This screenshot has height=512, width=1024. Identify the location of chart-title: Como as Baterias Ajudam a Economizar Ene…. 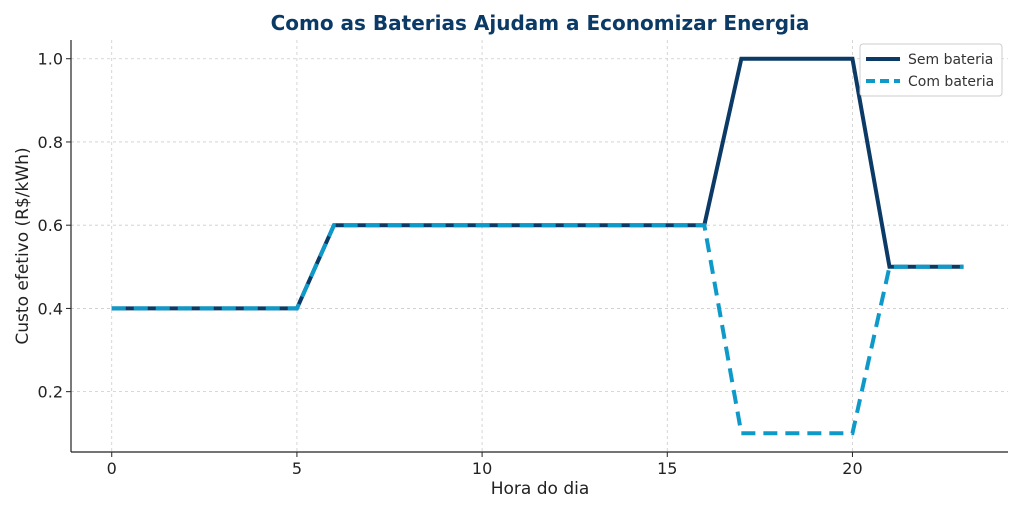
(540, 23).